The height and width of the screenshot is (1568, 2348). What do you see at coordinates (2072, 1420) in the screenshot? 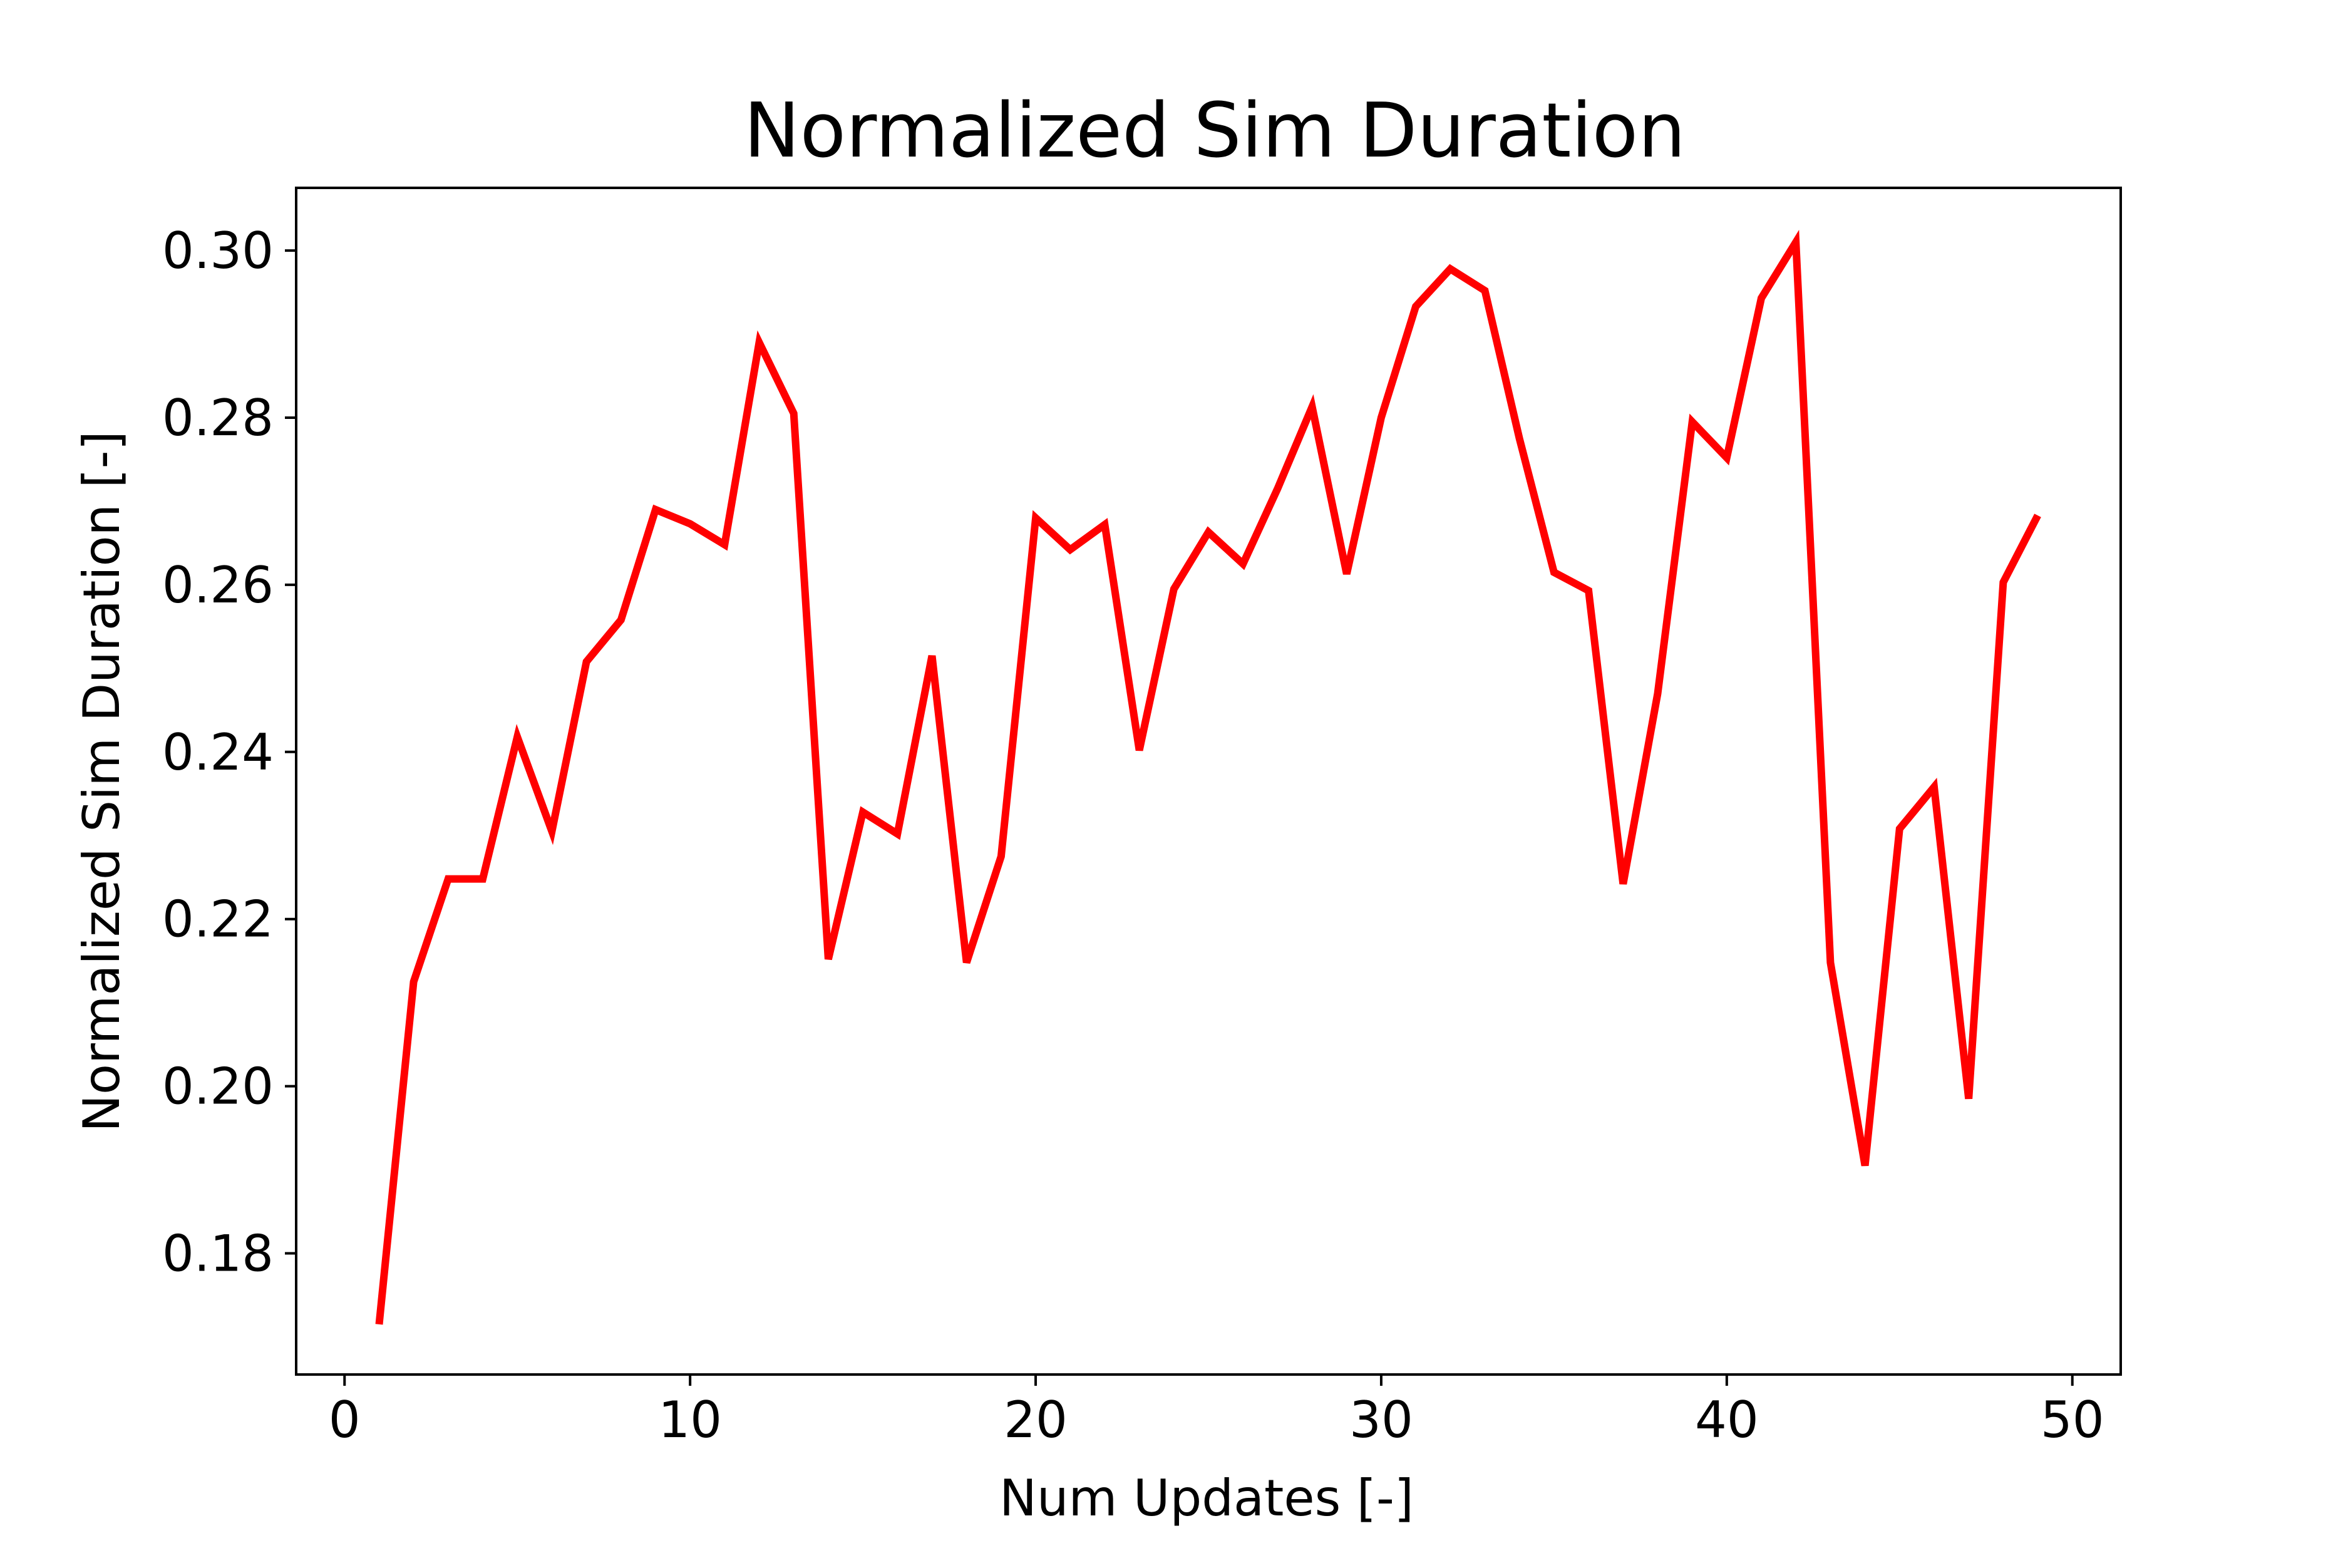
I see `x-tick-label: 50` at bounding box center [2072, 1420].